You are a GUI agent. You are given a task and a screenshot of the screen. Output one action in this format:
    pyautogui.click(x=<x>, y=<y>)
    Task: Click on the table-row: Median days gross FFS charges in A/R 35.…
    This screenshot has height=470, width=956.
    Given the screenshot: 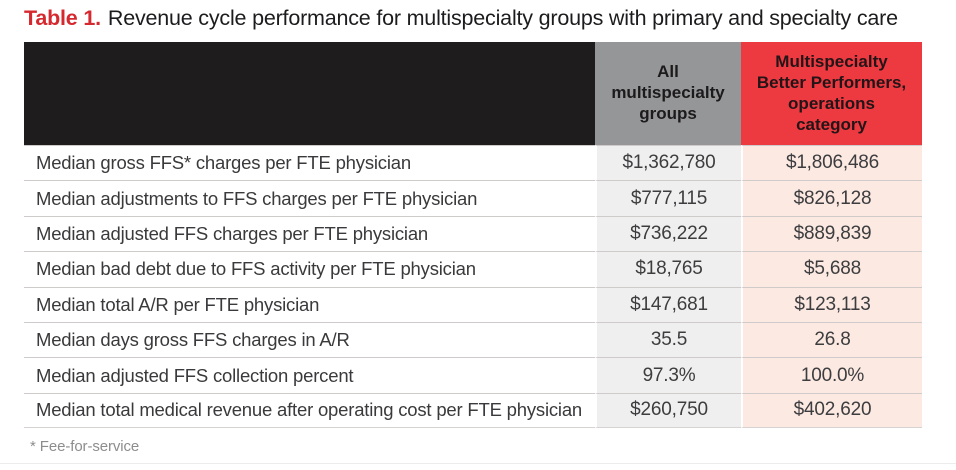 What is the action you would take?
    pyautogui.click(x=473, y=339)
    